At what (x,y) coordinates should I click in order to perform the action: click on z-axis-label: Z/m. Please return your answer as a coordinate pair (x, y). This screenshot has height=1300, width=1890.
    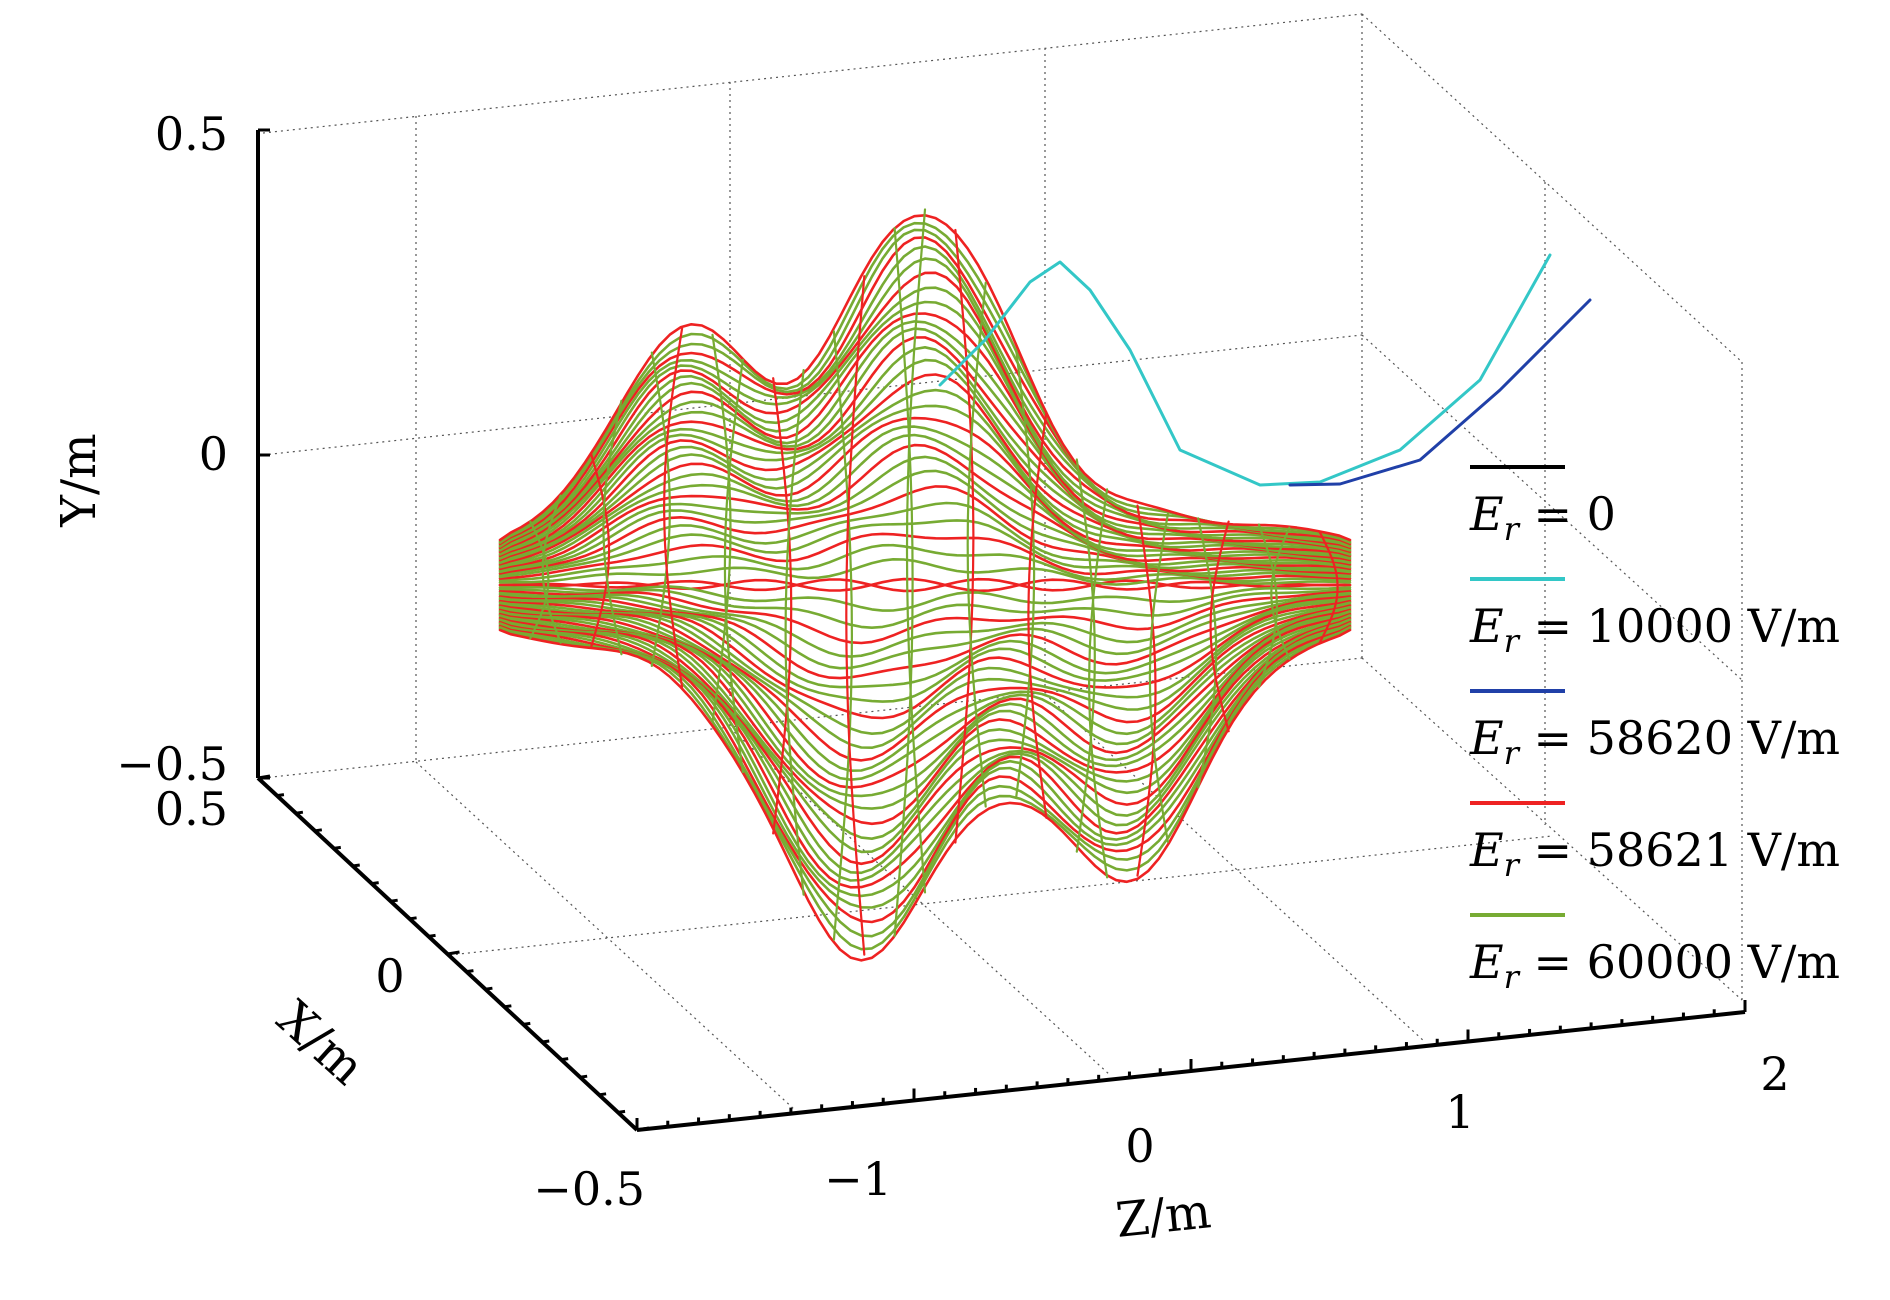
    Looking at the image, I should click on (1163, 1216).